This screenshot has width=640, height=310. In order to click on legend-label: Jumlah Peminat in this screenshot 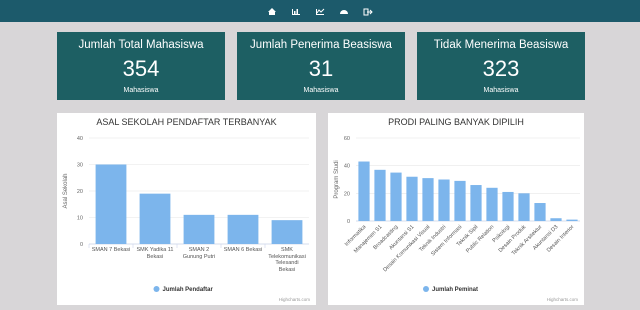, I will do `click(455, 290)`.